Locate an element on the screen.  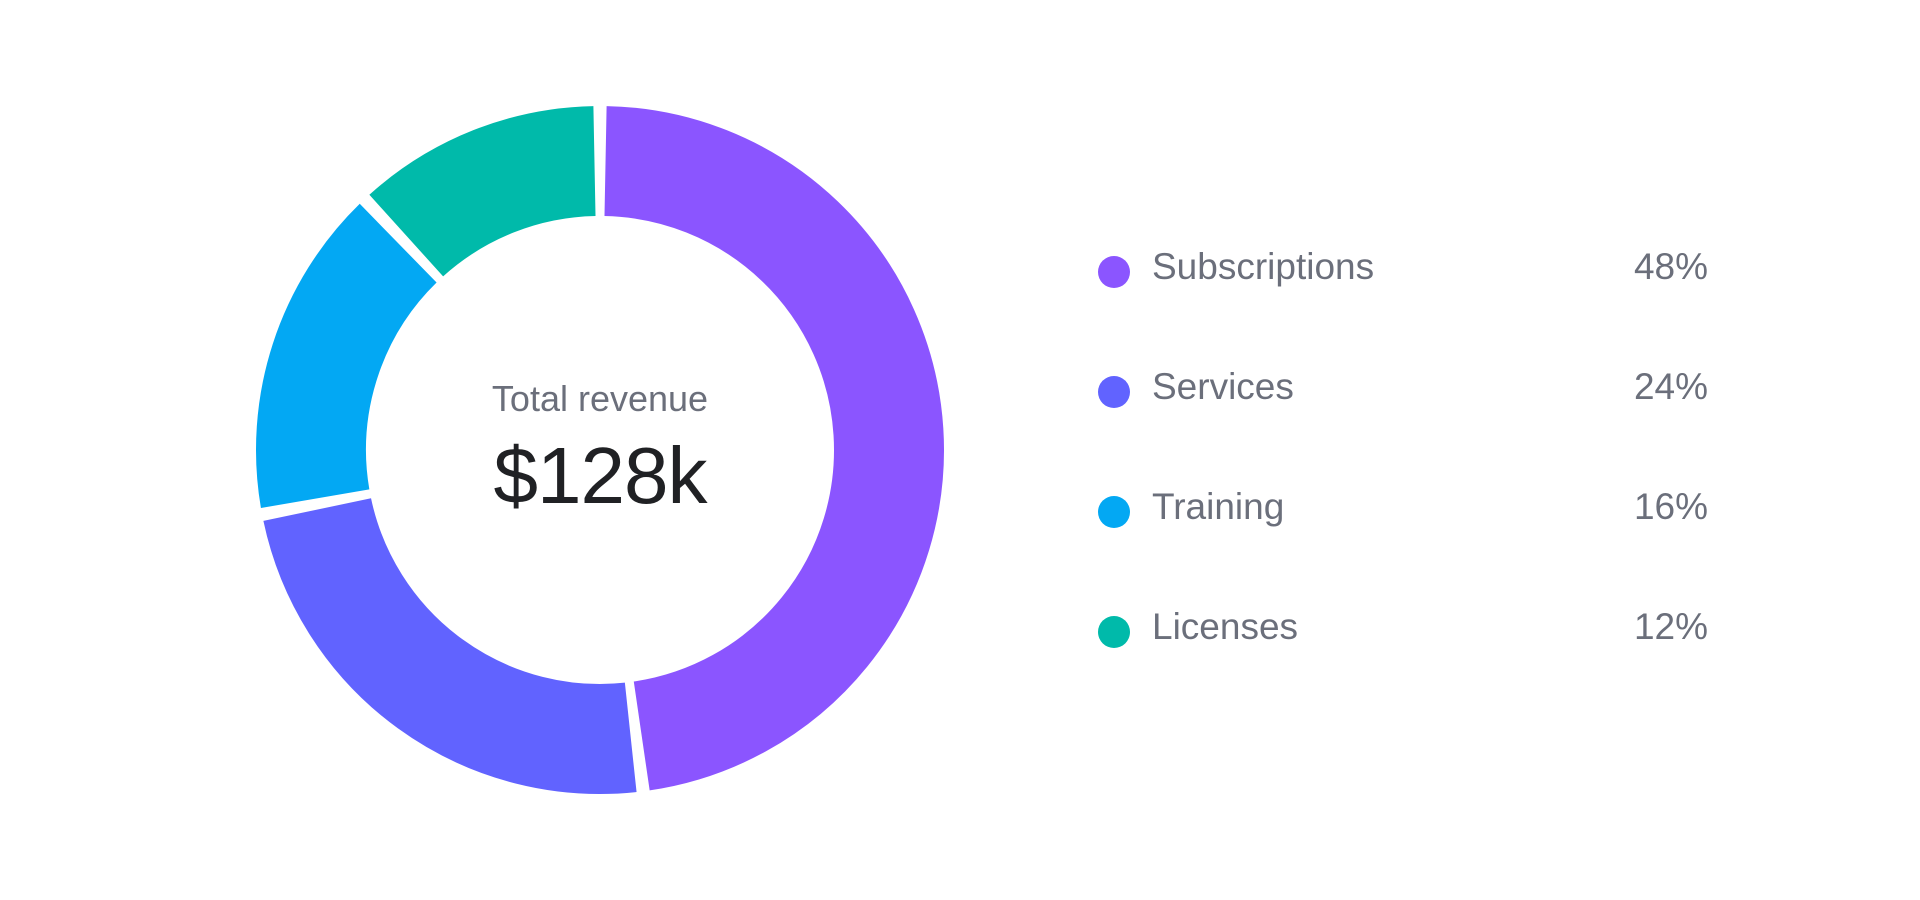
legend-item-training: Training 16% is located at coordinates (1403, 540).